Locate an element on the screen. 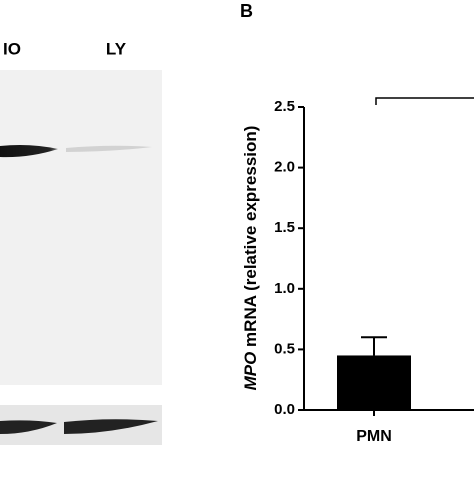 Image resolution: width=474 pixels, height=479 pixels. bar is located at coordinates (374, 382).